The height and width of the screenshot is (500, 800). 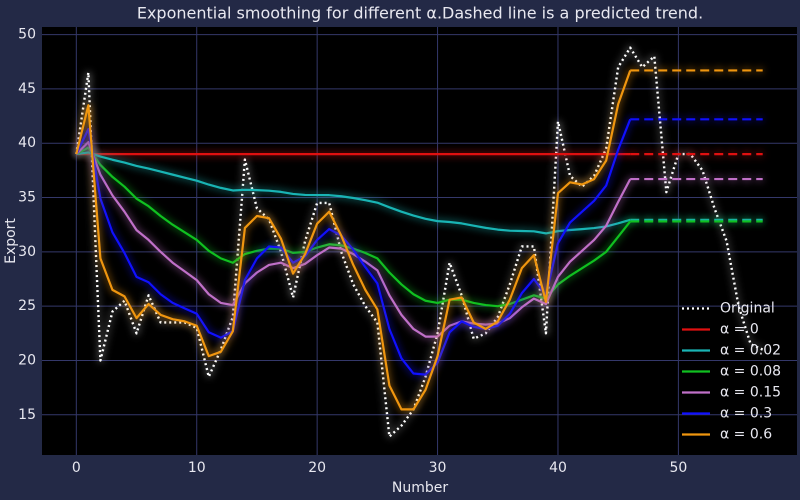 I want to click on y-tick-label: 30, so click(x=27, y=252).